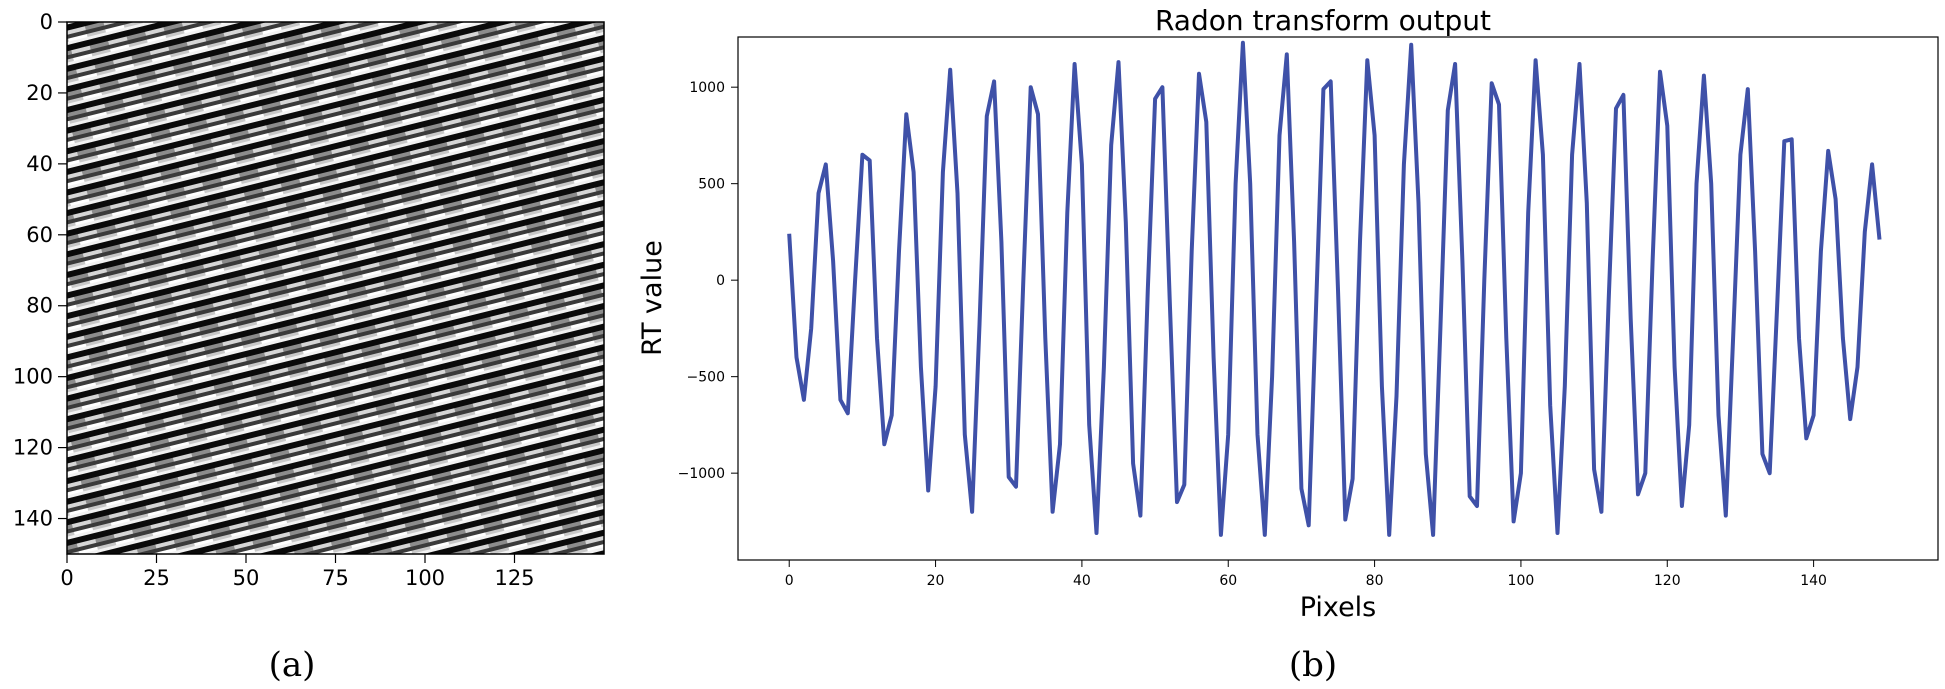  I want to click on image-y-tick-label: 120, so click(33, 448).